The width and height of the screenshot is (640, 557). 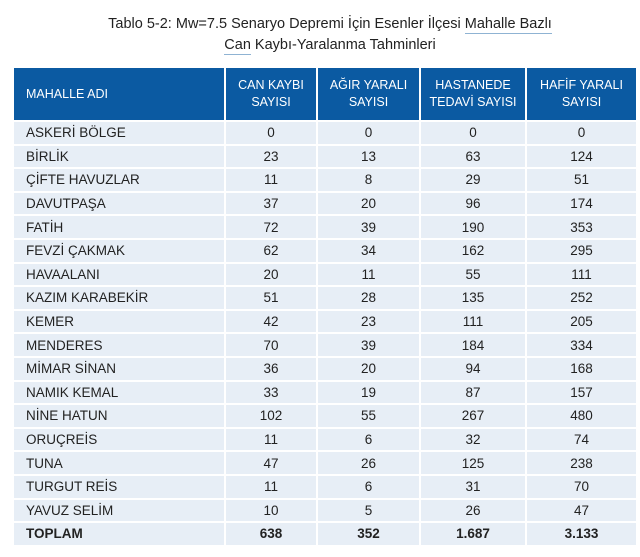 What do you see at coordinates (580, 94) in the screenshot?
I see `column-header: HAFİF YARALI SAYISI` at bounding box center [580, 94].